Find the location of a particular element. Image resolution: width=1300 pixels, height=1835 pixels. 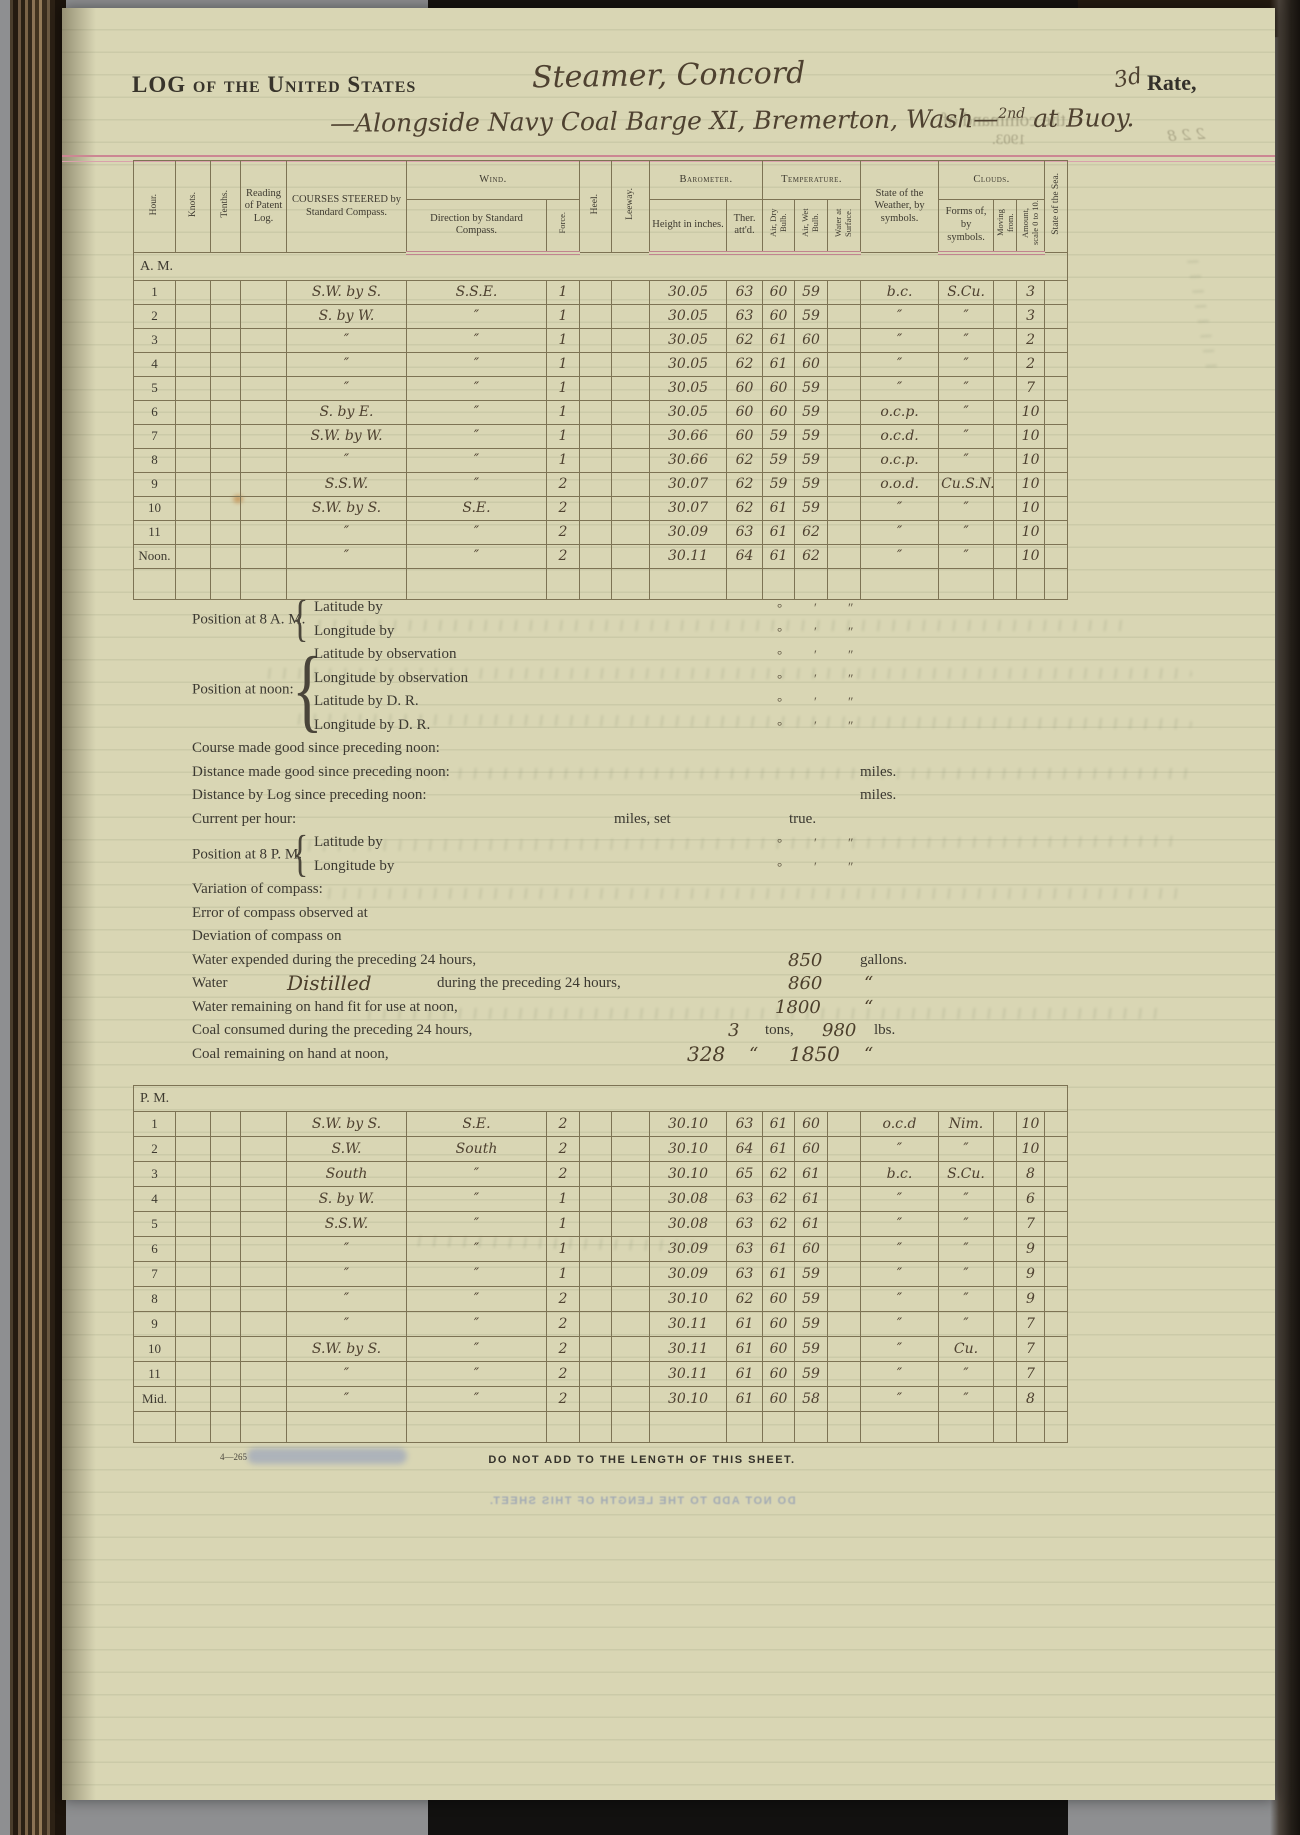

pm-label: P. M. is located at coordinates (600, 1098).